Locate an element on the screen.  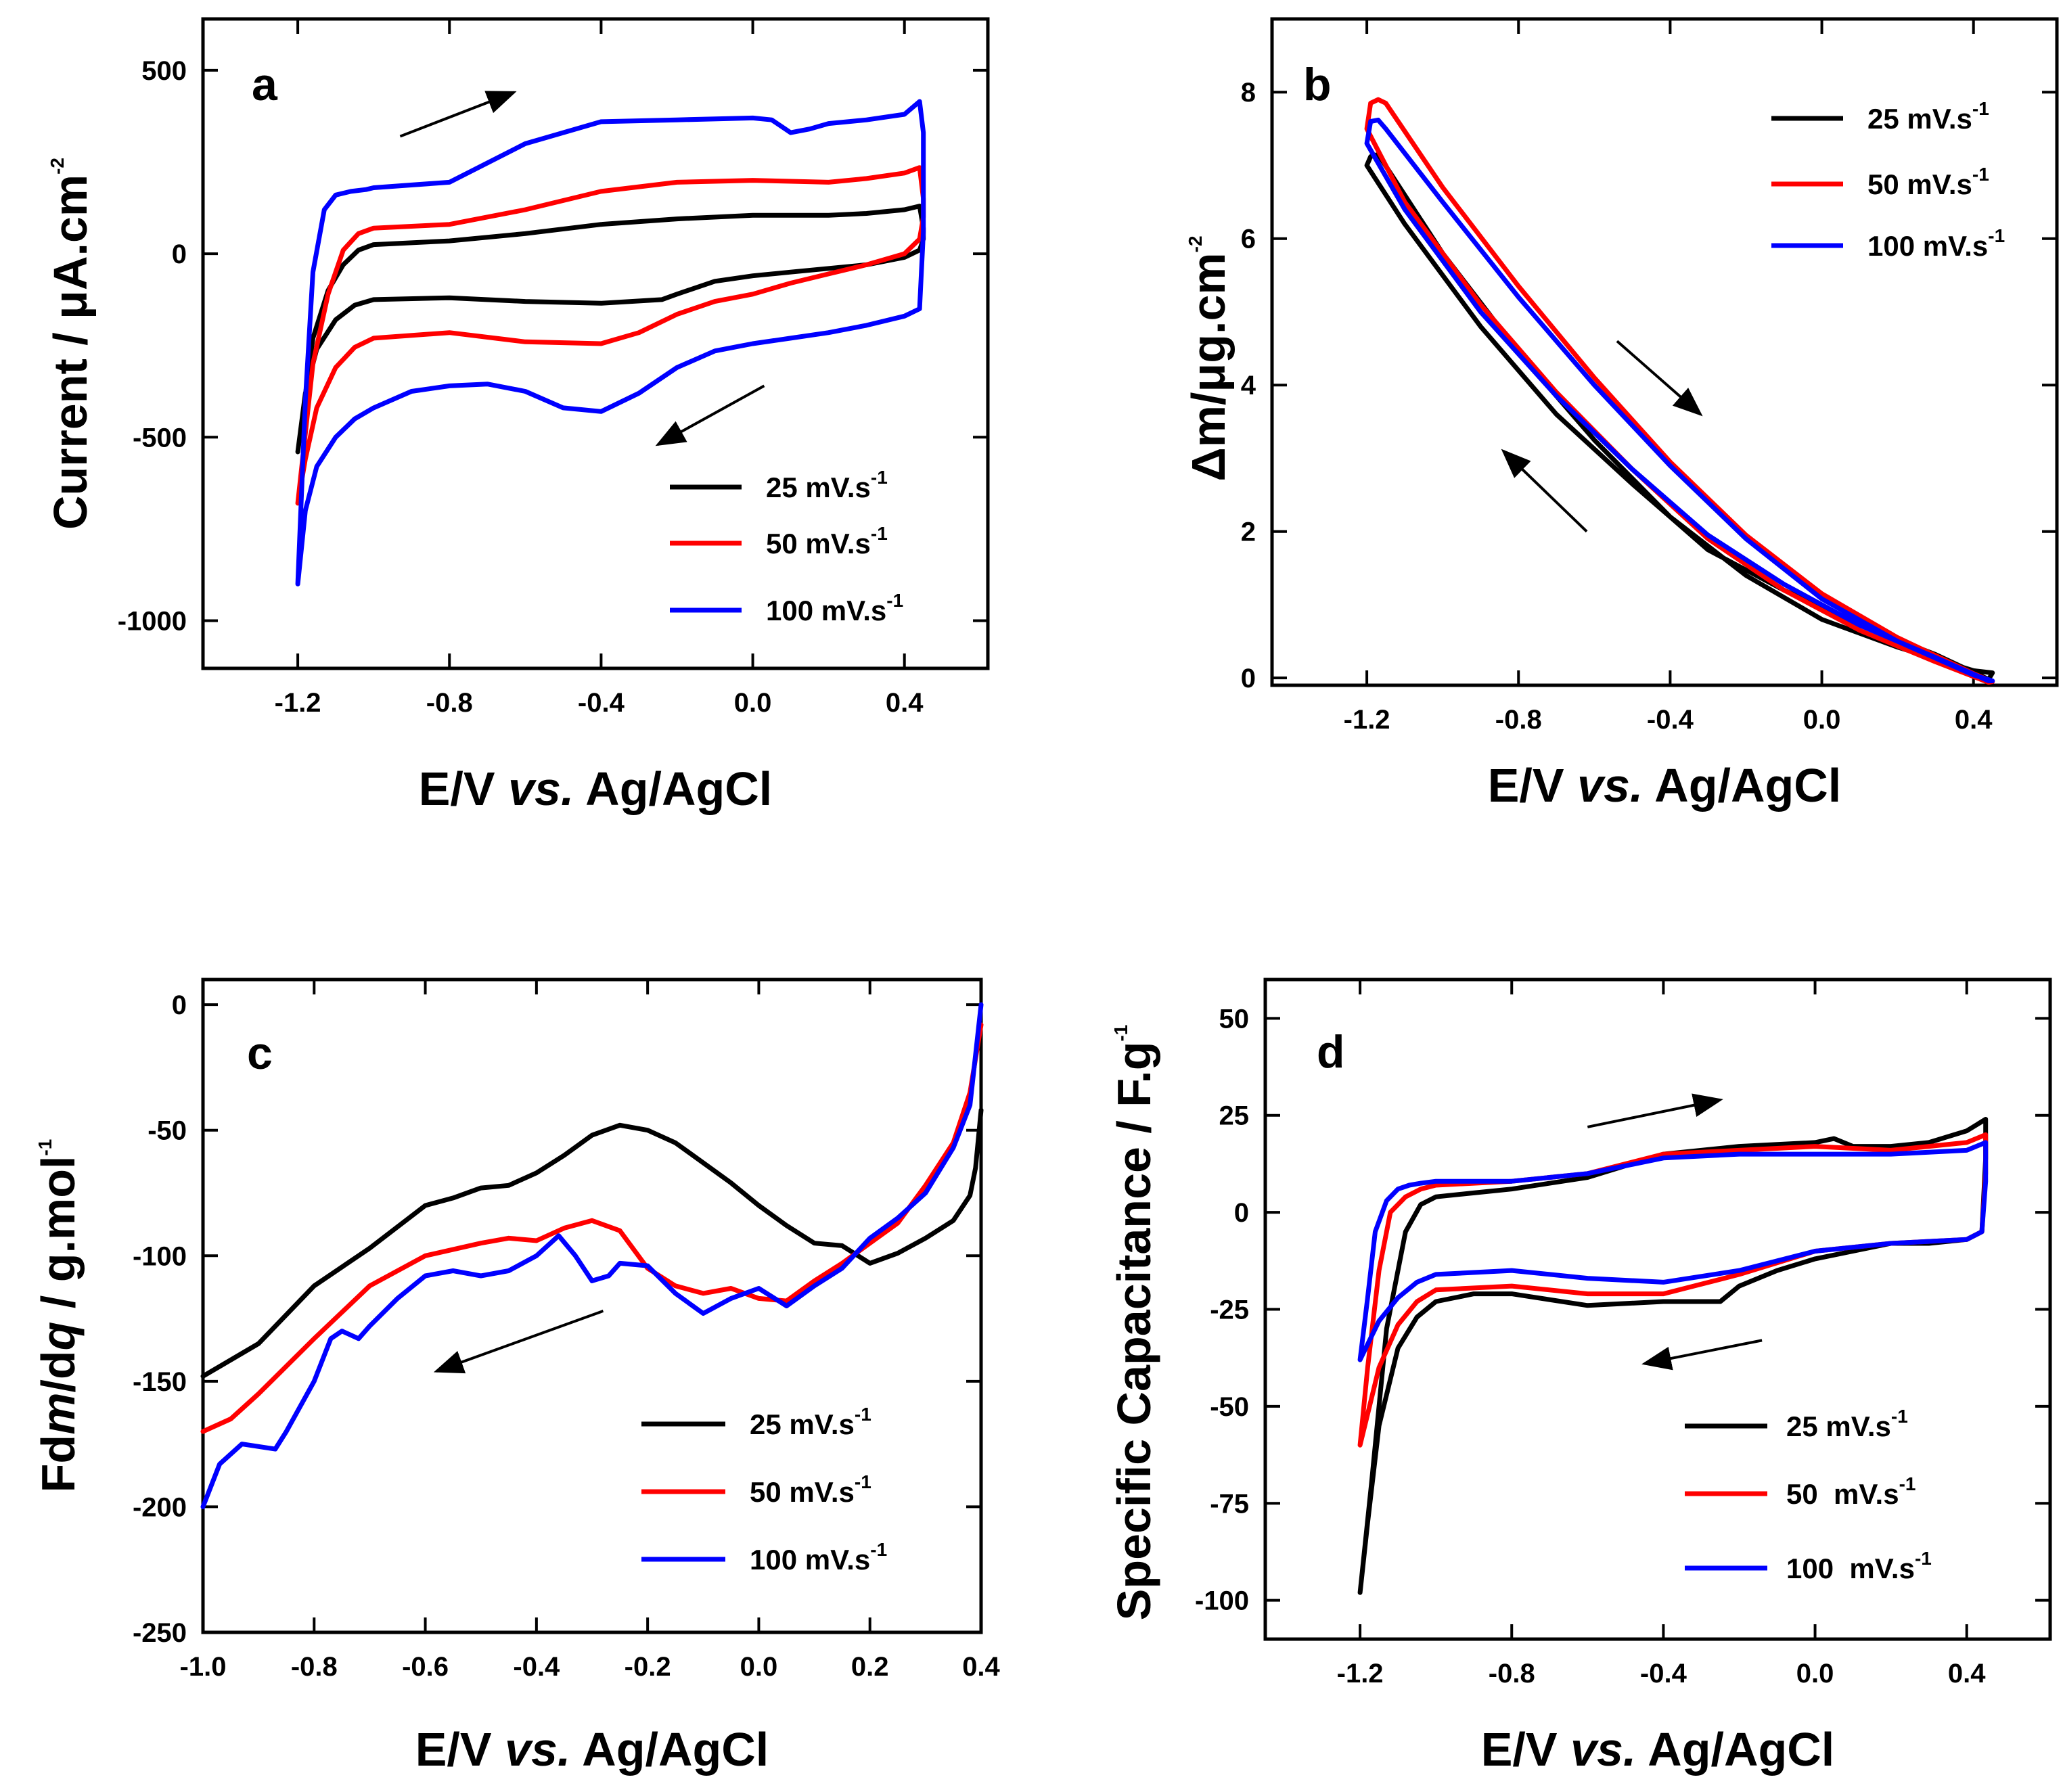
plot-frame-b is located at coordinates (1664, 352).